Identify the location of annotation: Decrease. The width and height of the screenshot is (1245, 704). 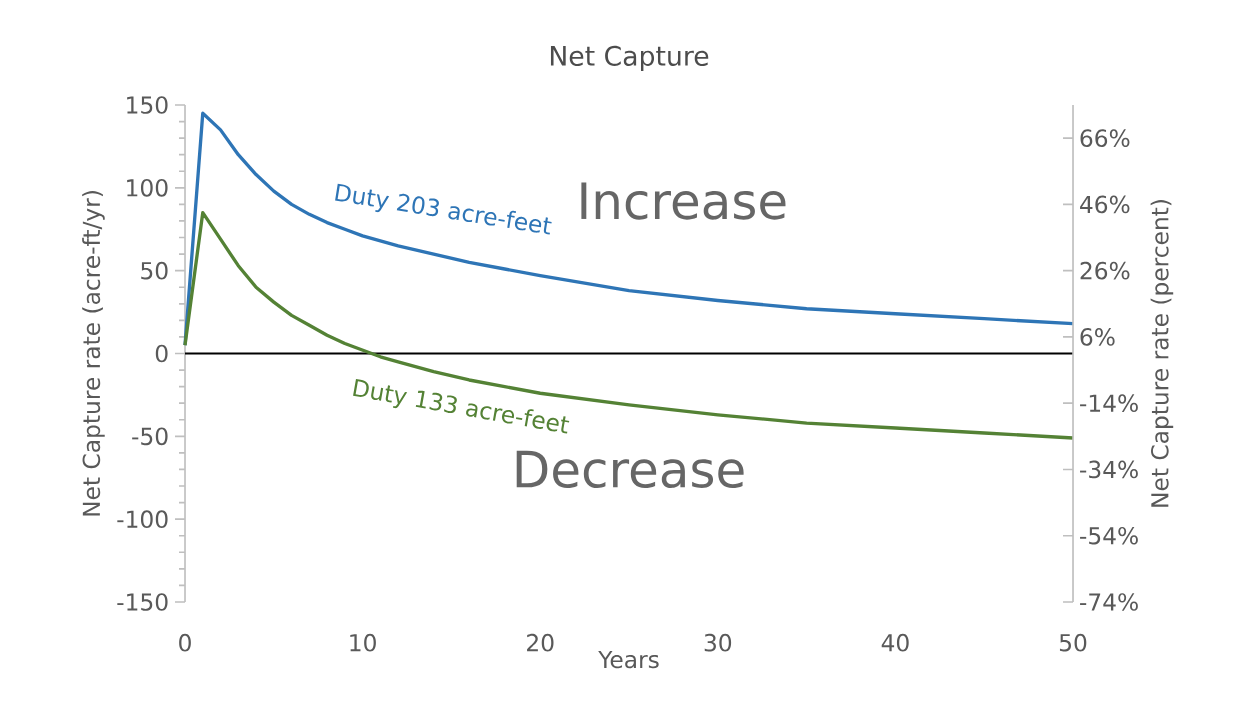
(630, 469).